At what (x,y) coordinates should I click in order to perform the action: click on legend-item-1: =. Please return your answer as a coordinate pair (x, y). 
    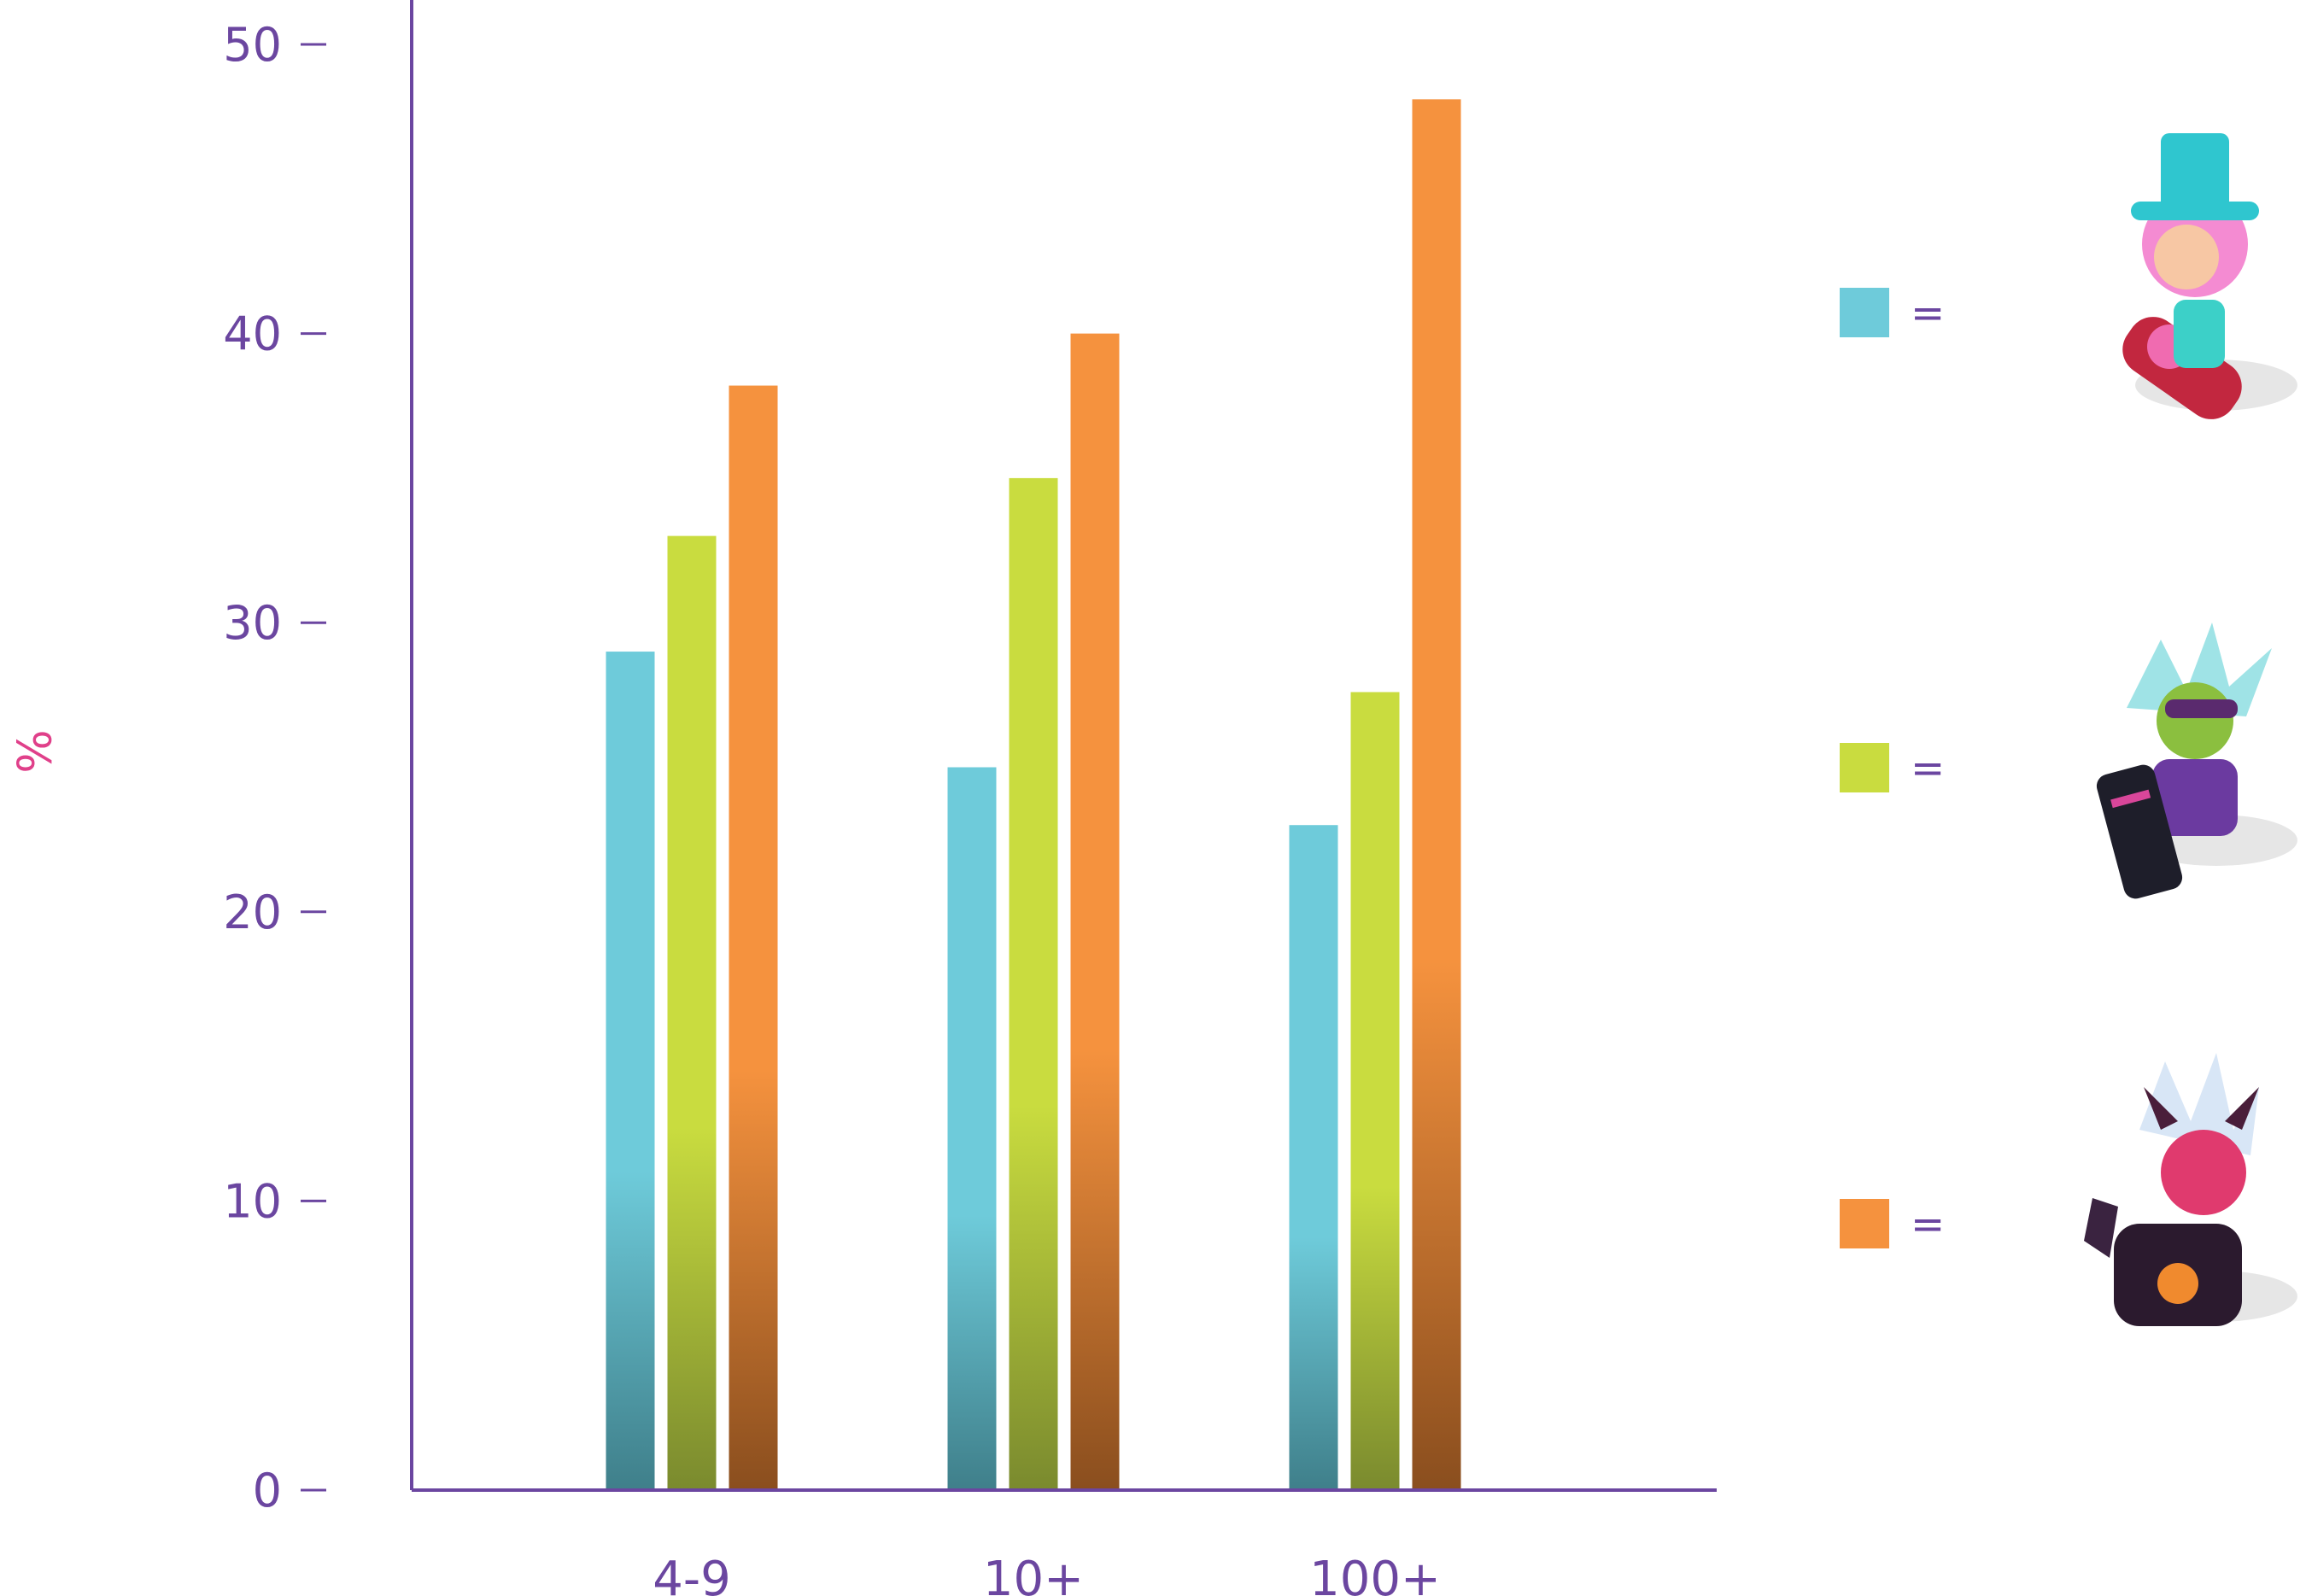
    Looking at the image, I should click on (2069, 276).